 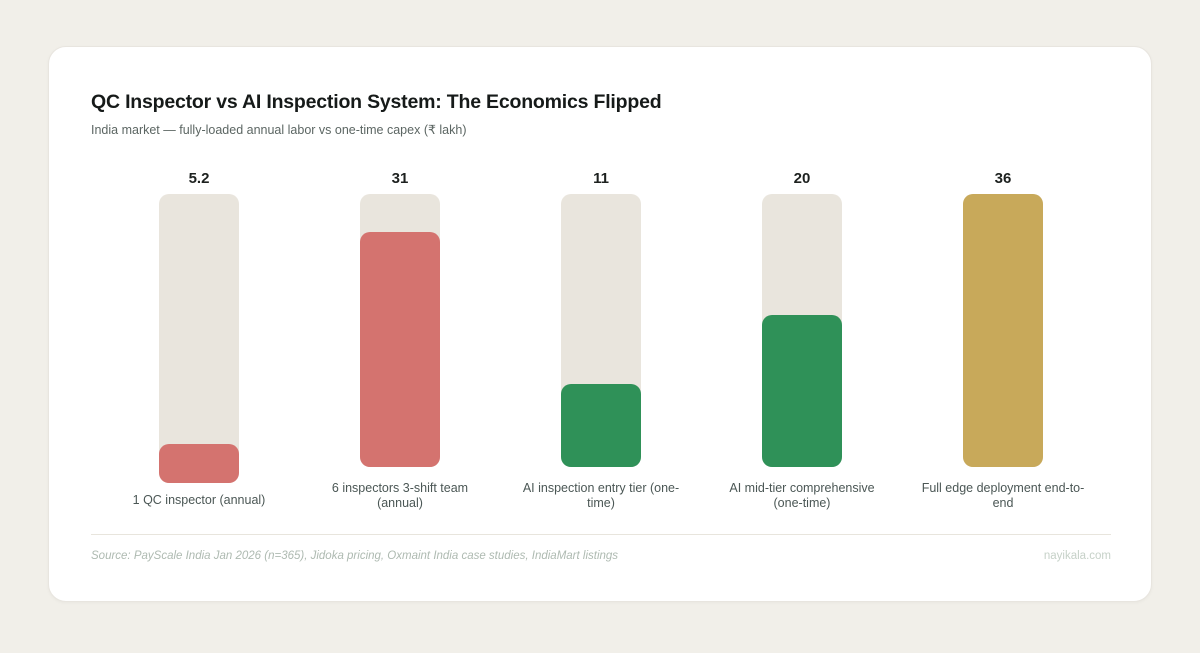 What do you see at coordinates (601, 503) in the screenshot?
I see `category-label-line: time)` at bounding box center [601, 503].